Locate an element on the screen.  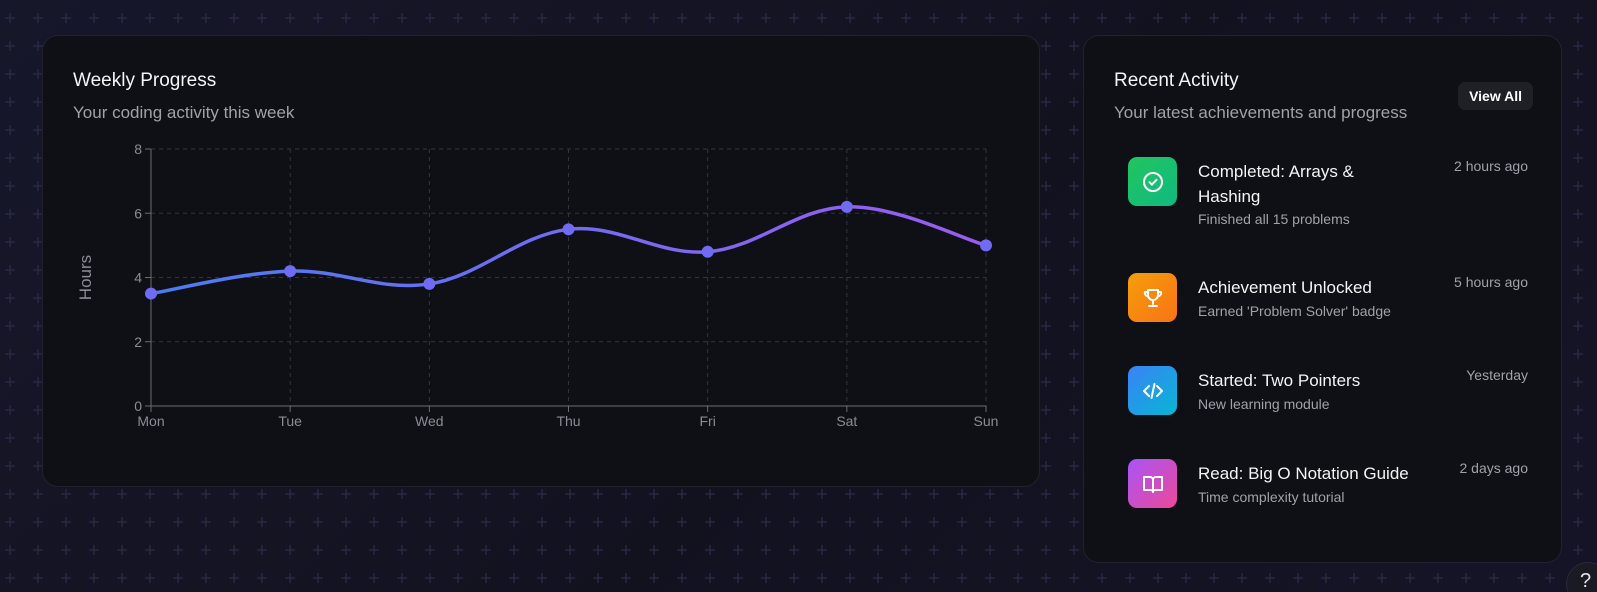
activity-description: Finished all 15 problems is located at coordinates (1274, 219).